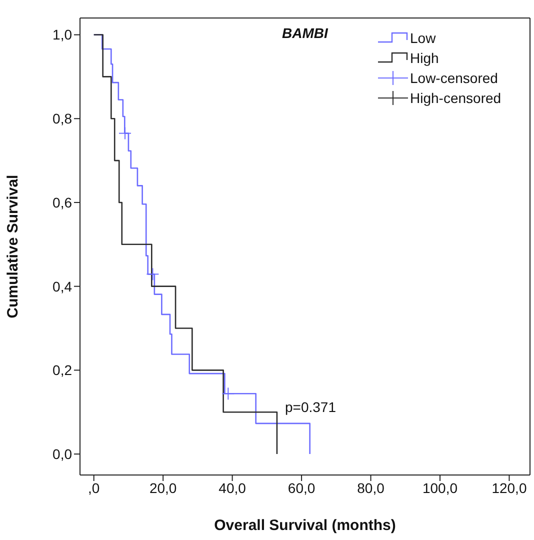 The height and width of the screenshot is (540, 534). I want to click on y-tick-label: 0,0, so click(62, 454).